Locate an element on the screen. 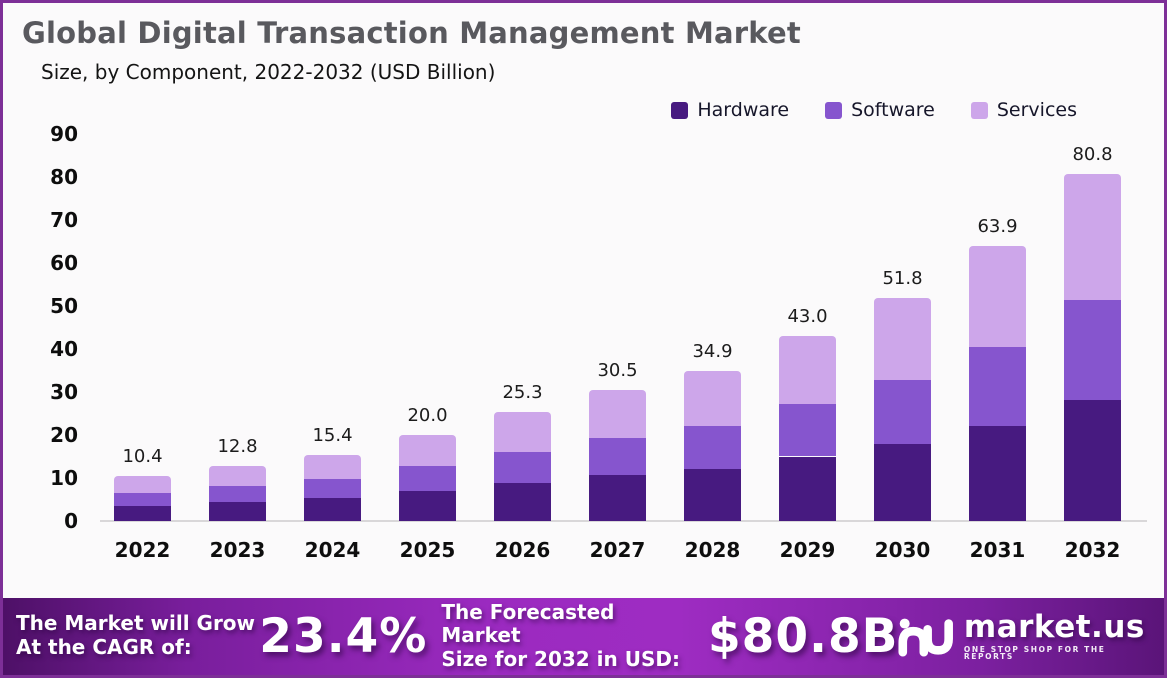  legend: Hardware Software Services is located at coordinates (874, 110).